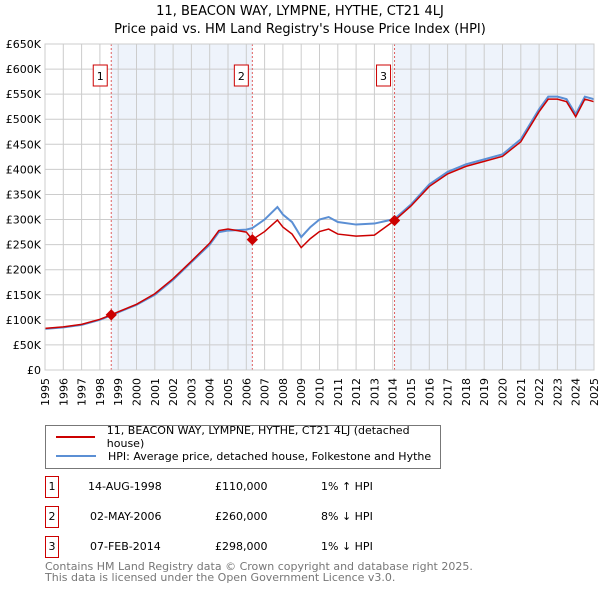 The width and height of the screenshot is (600, 590). Describe the element at coordinates (411, 392) in the screenshot. I see `x-tick-label: 2015` at that location.